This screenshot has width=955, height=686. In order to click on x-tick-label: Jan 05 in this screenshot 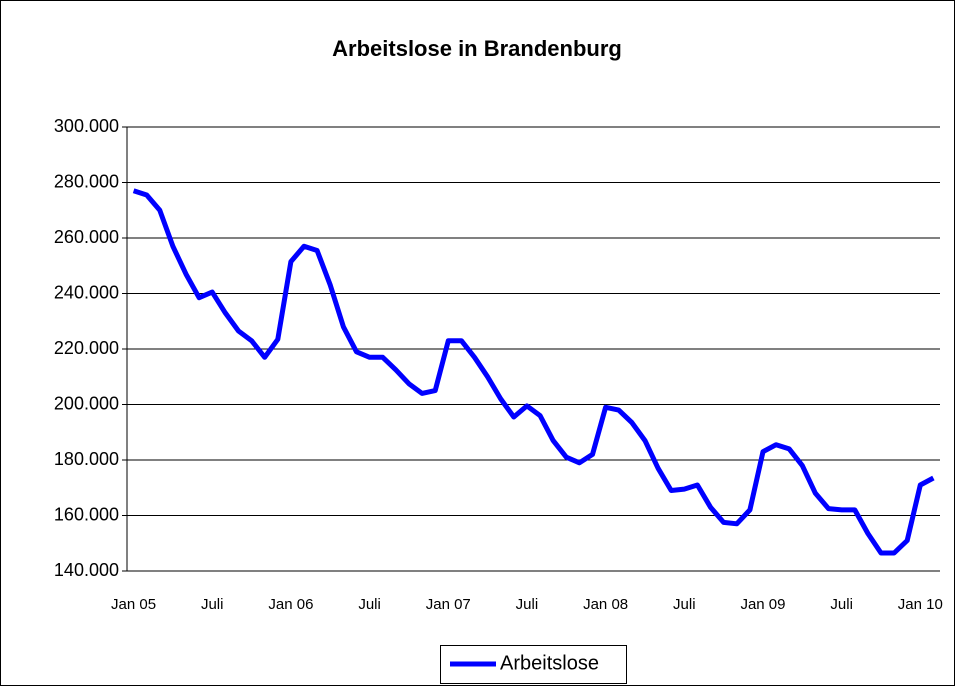, I will do `click(133, 604)`.